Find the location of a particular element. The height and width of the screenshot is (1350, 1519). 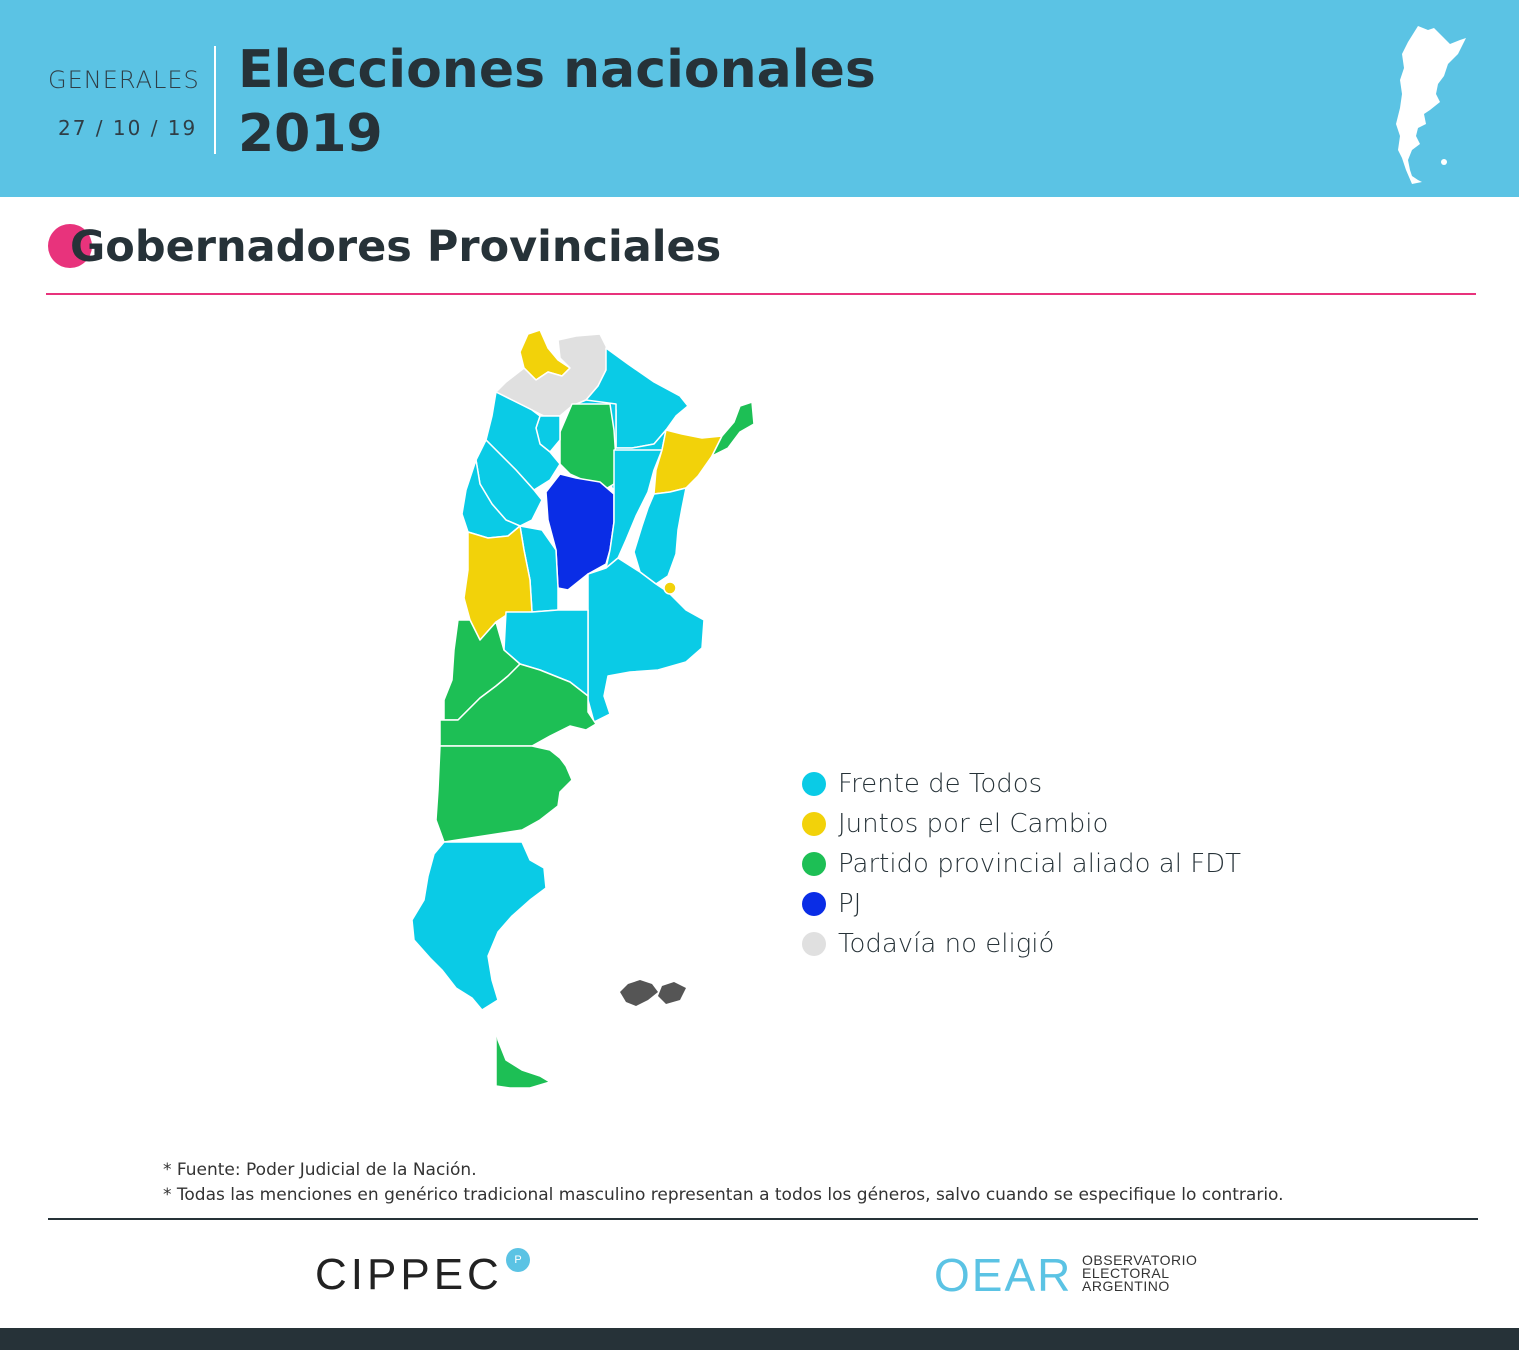

province-caba is located at coordinates (670, 588).